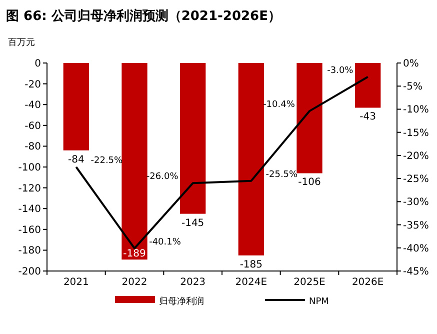  I want to click on y2-tick-label: -35%, so click(416, 226).